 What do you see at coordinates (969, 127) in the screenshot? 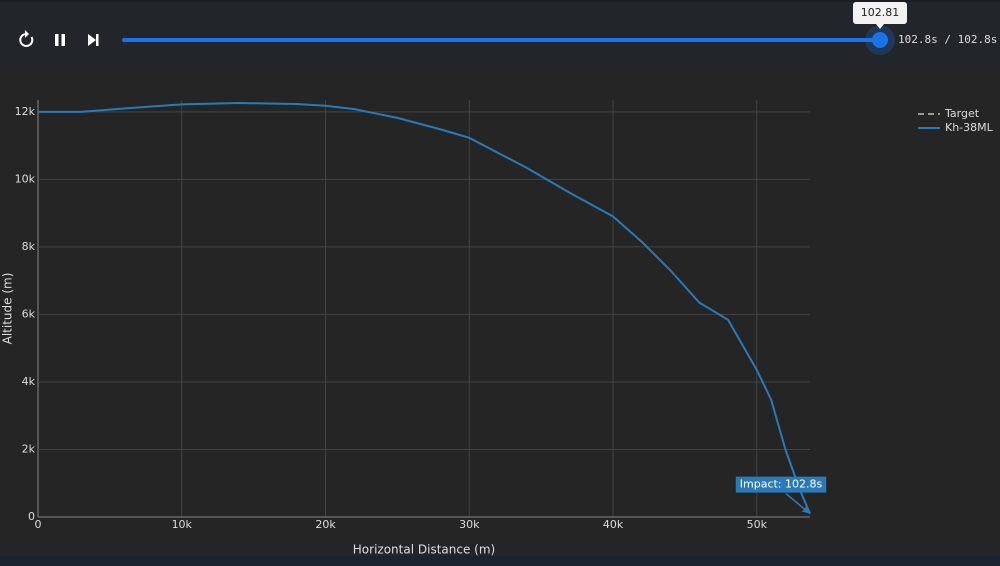
I see `legend-label: Kh-38ML` at bounding box center [969, 127].